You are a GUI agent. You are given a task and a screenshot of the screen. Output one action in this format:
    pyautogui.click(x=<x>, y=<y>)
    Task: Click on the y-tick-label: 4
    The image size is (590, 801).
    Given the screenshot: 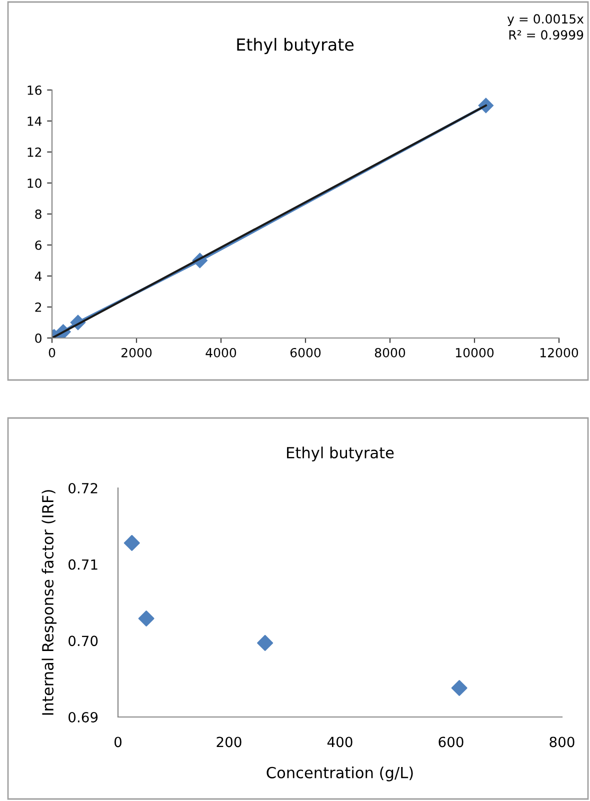 What is the action you would take?
    pyautogui.click(x=38, y=276)
    